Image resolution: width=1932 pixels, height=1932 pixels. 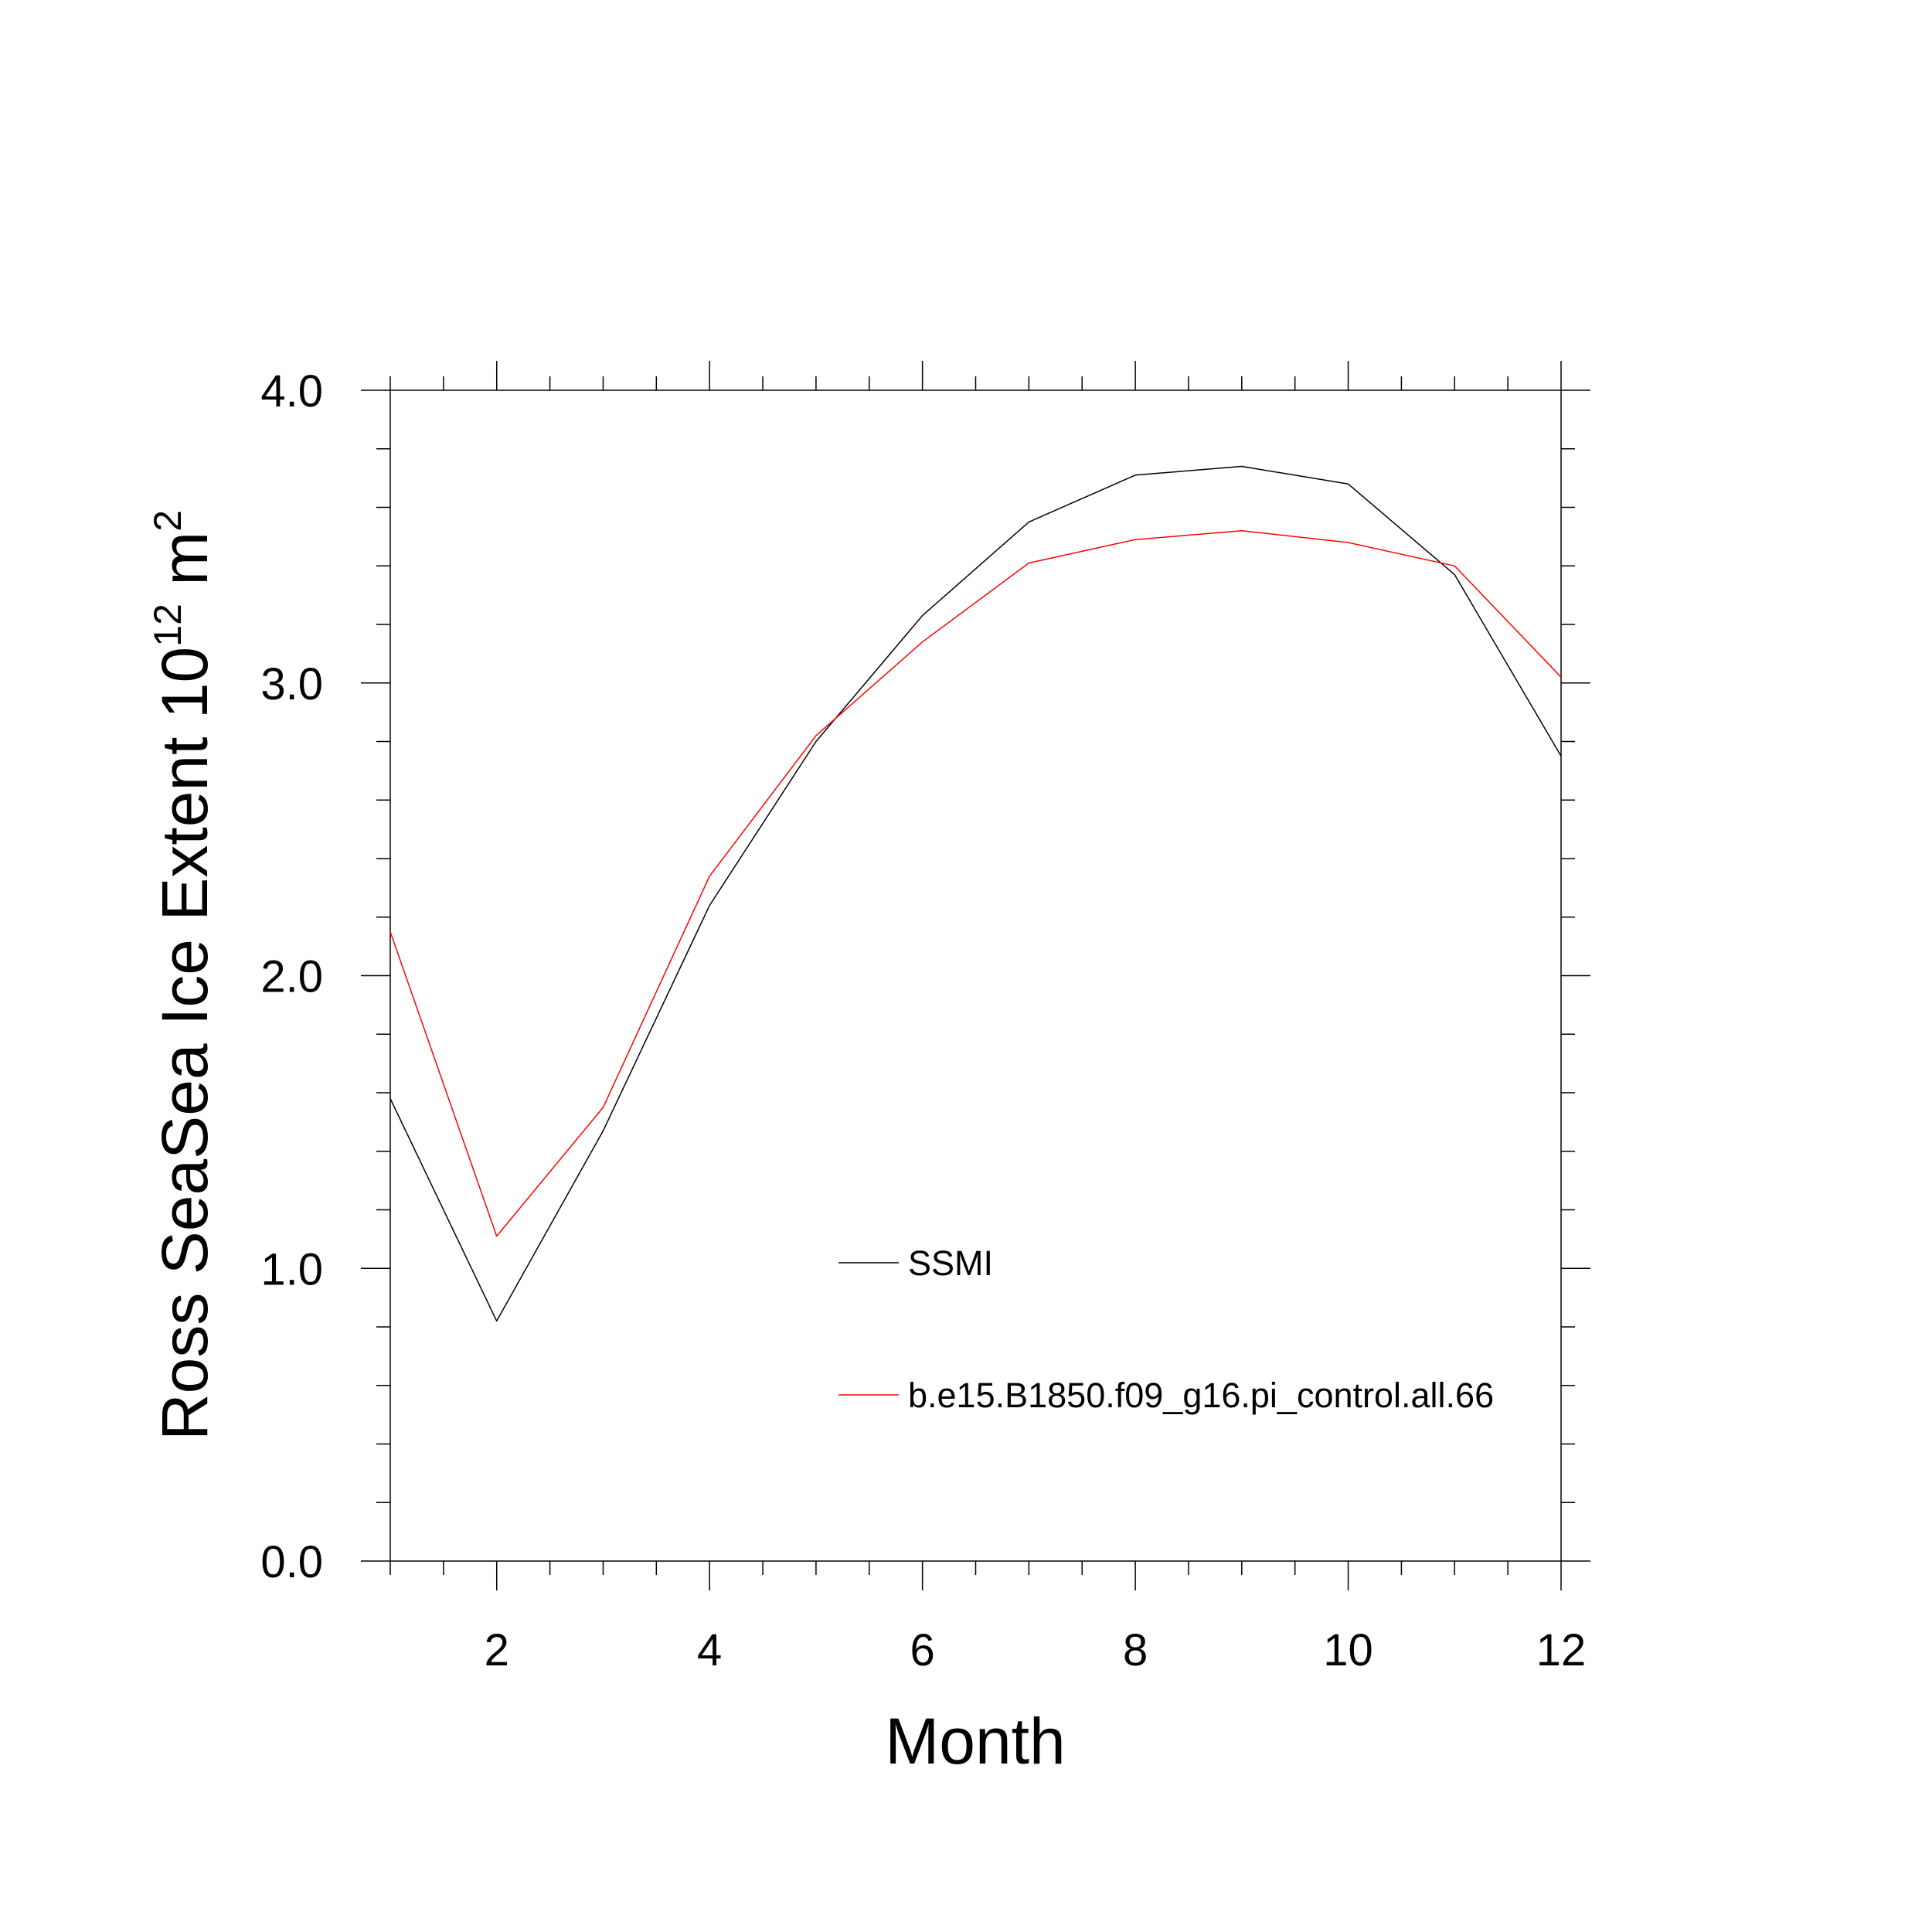 What do you see at coordinates (291, 977) in the screenshot?
I see `y-tick-label: 2.0` at bounding box center [291, 977].